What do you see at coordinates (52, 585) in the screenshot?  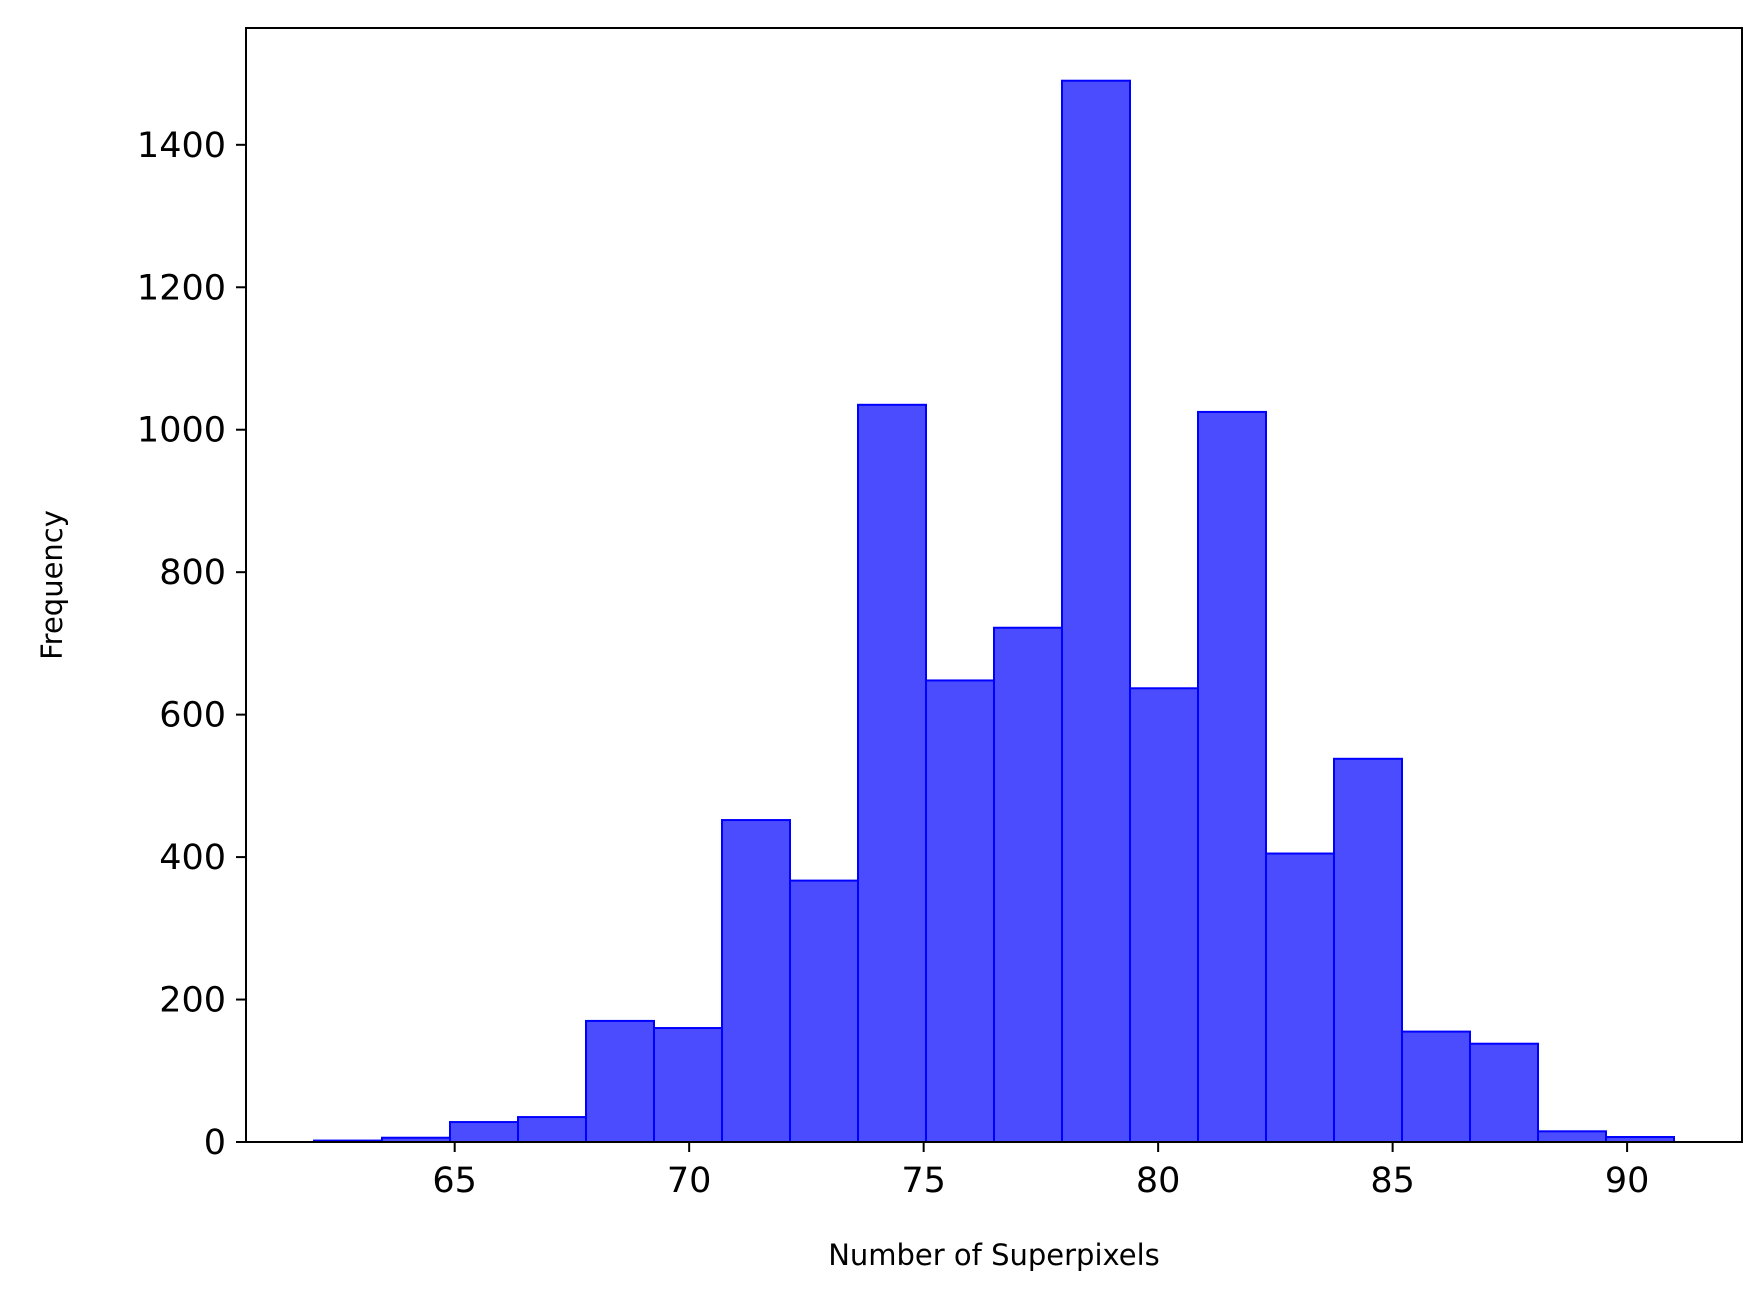 I see `y-axis-title: Frequency` at bounding box center [52, 585].